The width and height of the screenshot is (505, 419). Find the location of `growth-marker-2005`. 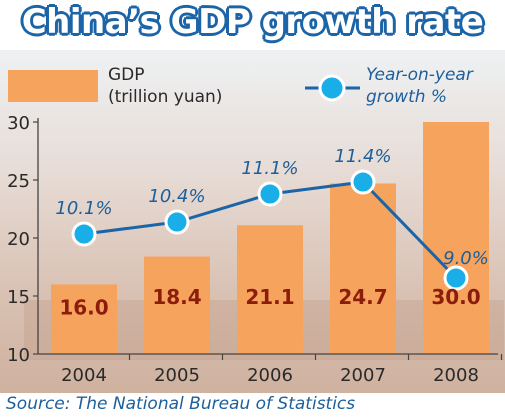

growth-marker-2005 is located at coordinates (177, 222).